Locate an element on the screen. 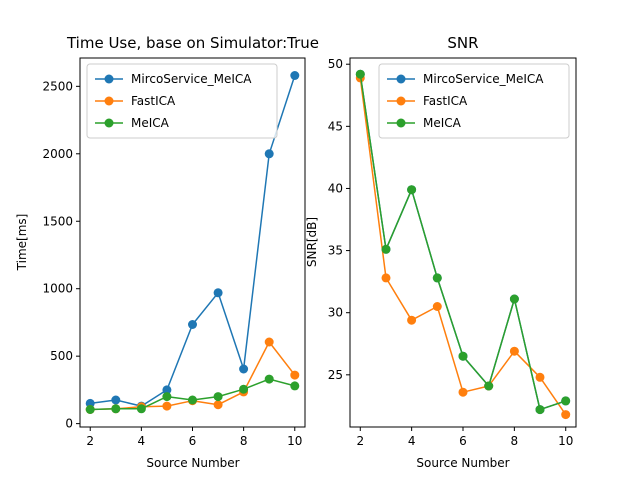  time-use-chart-xlabel: Source Number is located at coordinates (192, 463).